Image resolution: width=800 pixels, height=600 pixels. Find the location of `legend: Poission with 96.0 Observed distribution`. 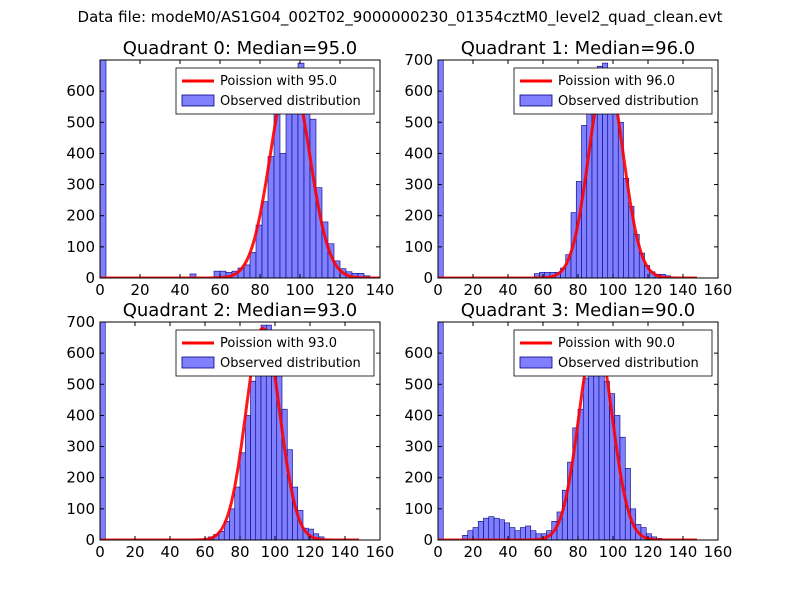

legend: Poission with 96.0 Observed distribution is located at coordinates (613, 91).